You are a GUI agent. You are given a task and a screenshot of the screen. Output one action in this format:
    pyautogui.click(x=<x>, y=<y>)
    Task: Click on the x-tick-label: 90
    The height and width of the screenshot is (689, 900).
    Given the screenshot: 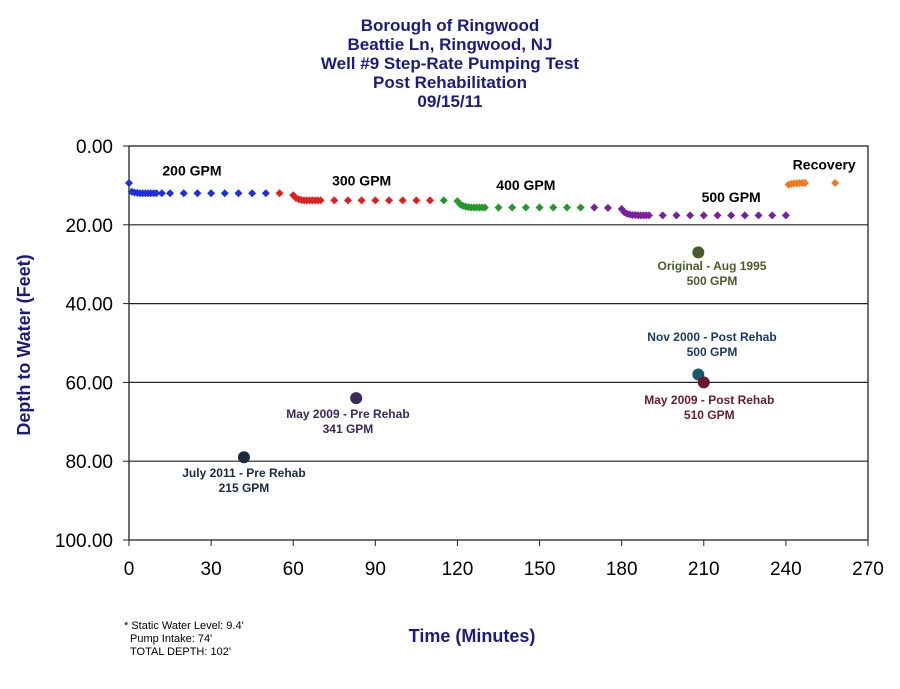 What is the action you would take?
    pyautogui.click(x=375, y=569)
    